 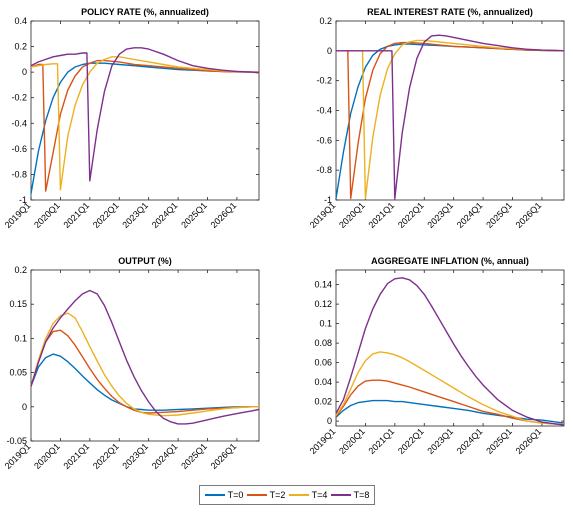 What do you see at coordinates (145, 261) in the screenshot?
I see `chart-title: OUTPUT (%)` at bounding box center [145, 261].